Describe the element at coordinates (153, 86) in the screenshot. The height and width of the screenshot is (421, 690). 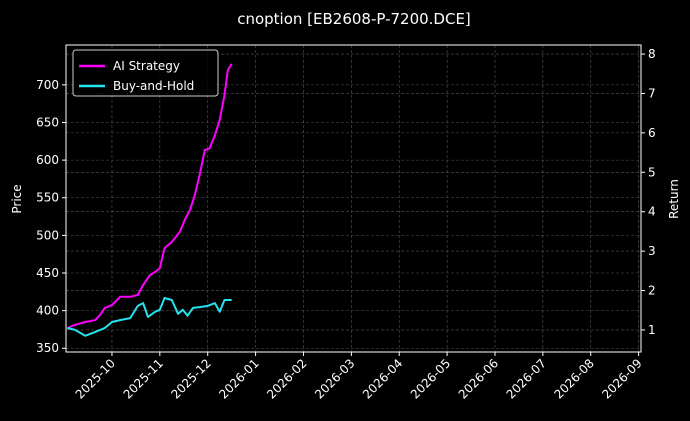
I see `legend-label: Buy-and-Hold` at that location.